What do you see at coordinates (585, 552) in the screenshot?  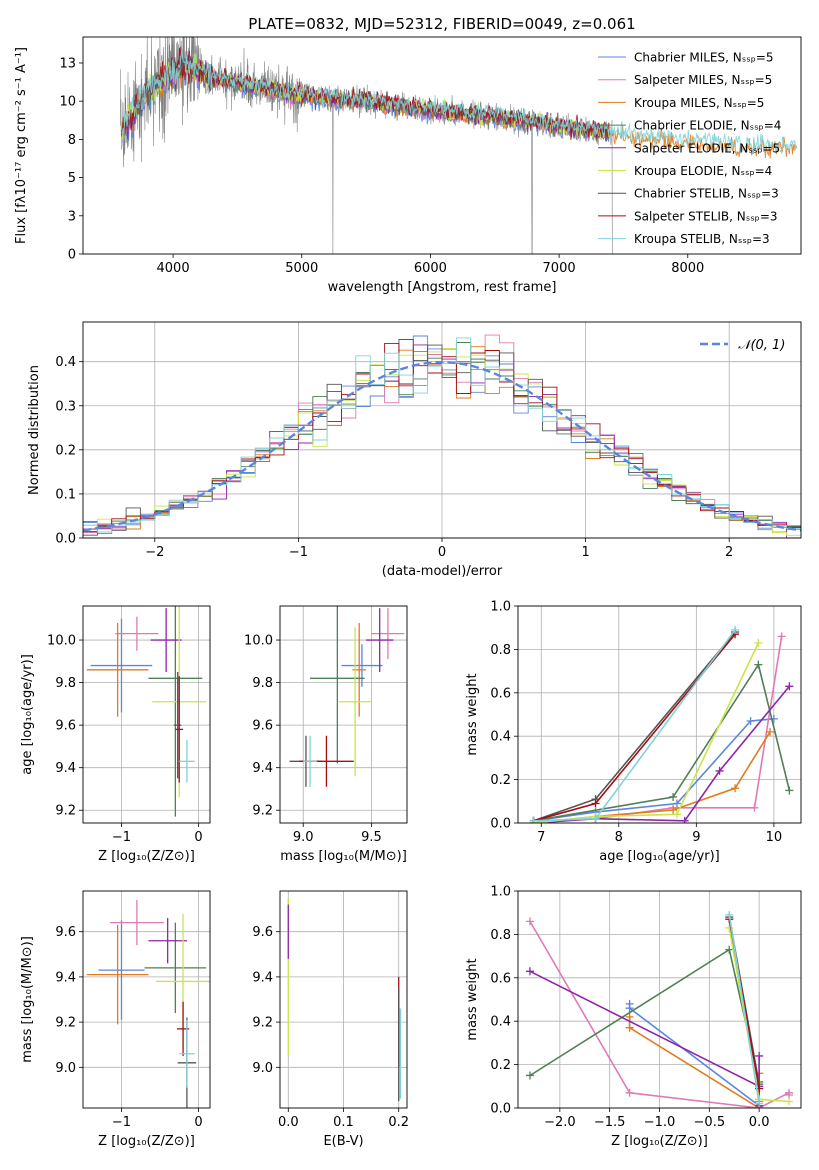 I see `x-tick-label: 1` at bounding box center [585, 552].